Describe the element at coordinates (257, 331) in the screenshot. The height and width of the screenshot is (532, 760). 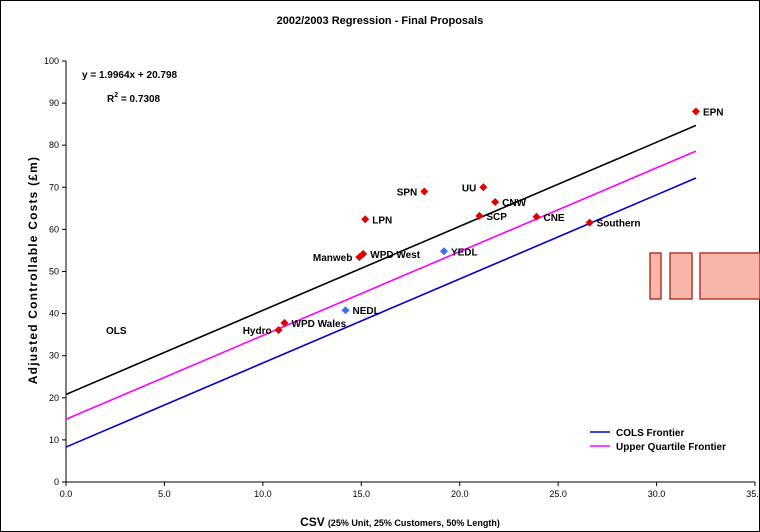
I see `point-label-hydro: Hydro` at that location.